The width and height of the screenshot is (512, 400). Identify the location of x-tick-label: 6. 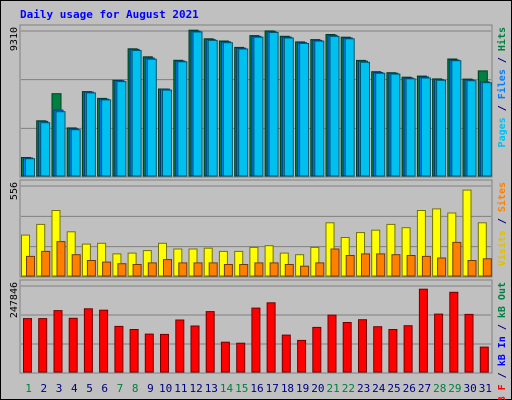
(104, 388).